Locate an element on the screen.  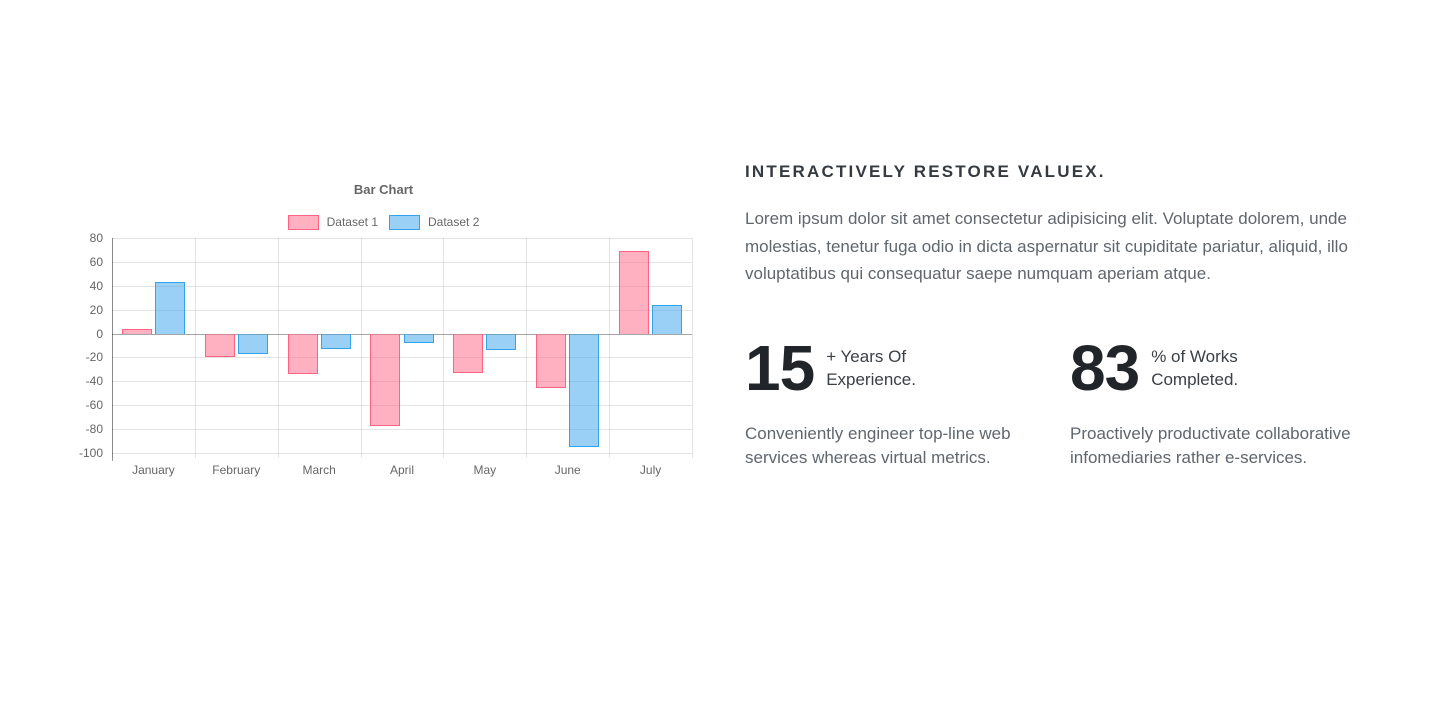
stat-experience-value: 15 is located at coordinates (780, 367).